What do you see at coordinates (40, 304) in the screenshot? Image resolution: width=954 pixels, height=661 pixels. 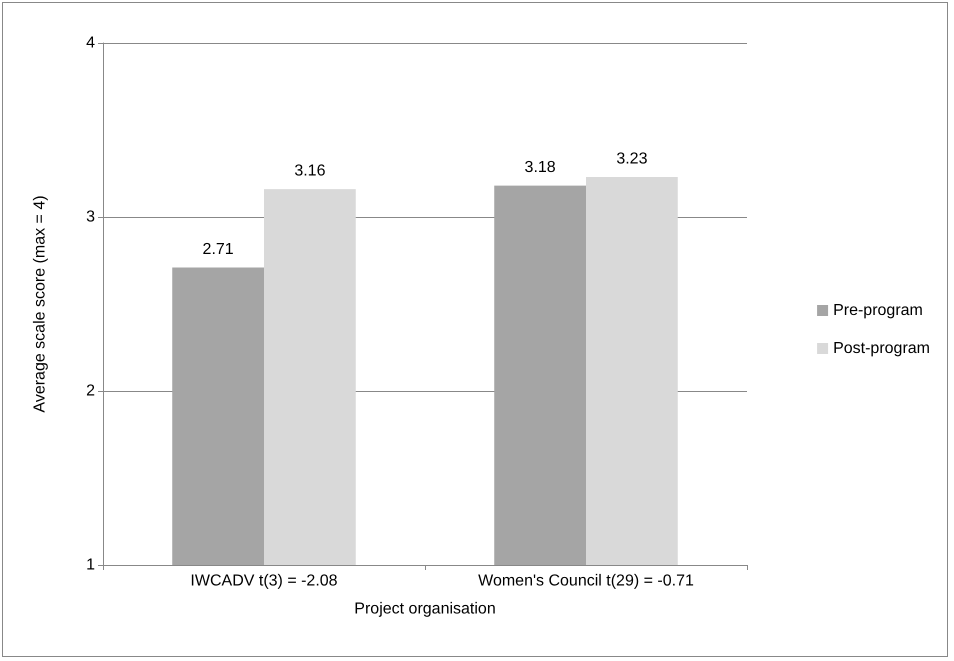 I see `y-axis-title: Average scale score (max = 4)` at bounding box center [40, 304].